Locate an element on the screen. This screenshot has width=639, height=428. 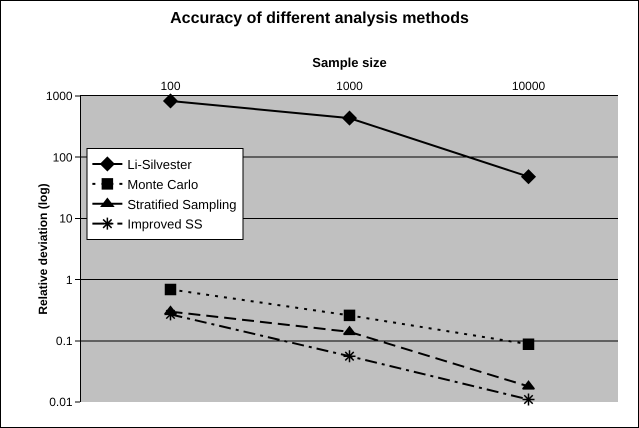
y-tick-label: 0.1 is located at coordinates (64, 341).